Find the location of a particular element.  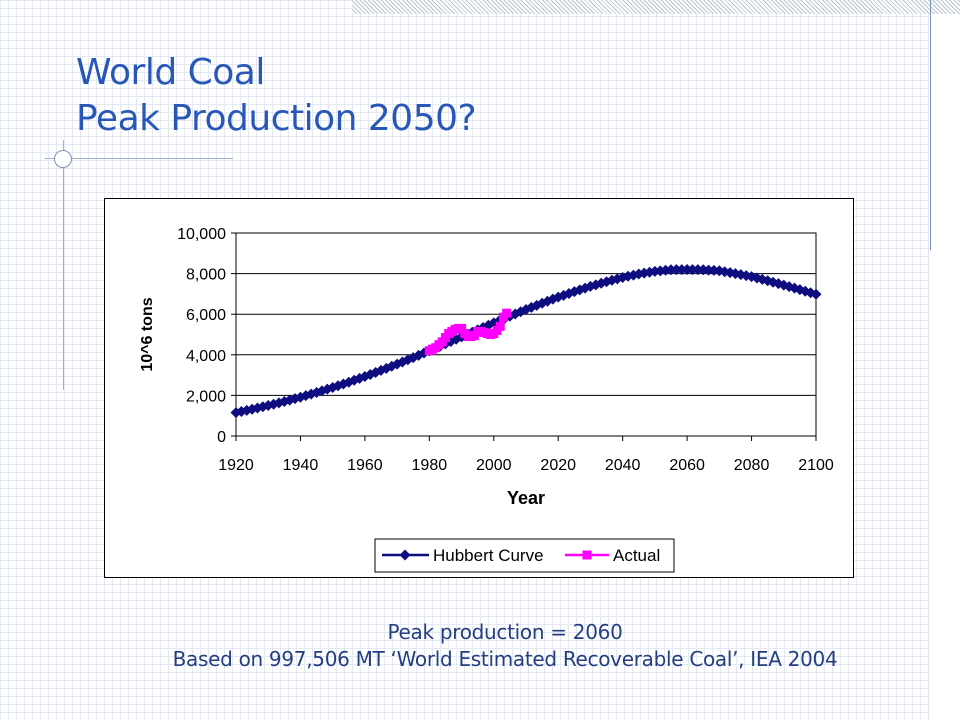

x-tick-label: 1960 is located at coordinates (365, 465).